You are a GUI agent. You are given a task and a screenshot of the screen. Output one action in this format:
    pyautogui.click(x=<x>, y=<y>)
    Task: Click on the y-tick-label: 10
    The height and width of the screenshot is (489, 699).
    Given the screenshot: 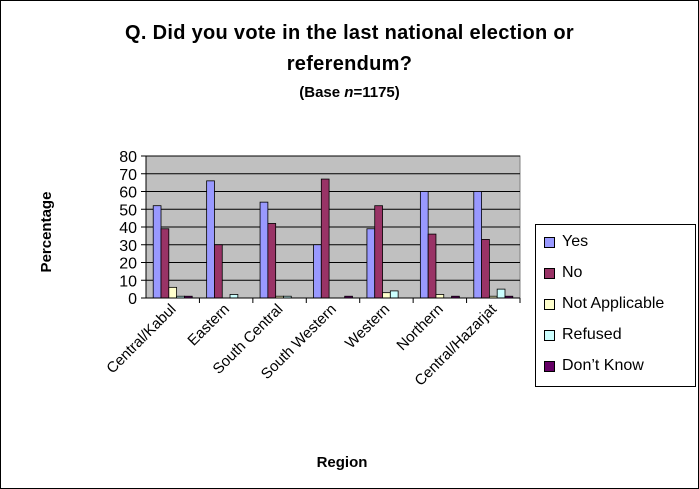 What is the action you would take?
    pyautogui.click(x=128, y=281)
    